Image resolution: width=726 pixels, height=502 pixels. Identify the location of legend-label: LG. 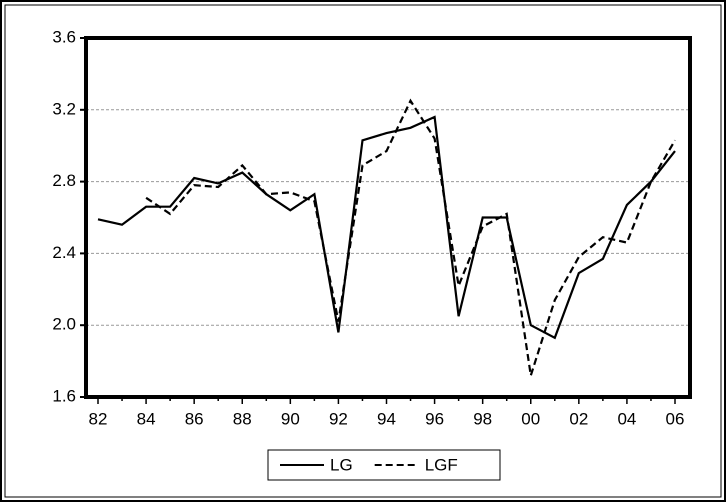
(341, 464).